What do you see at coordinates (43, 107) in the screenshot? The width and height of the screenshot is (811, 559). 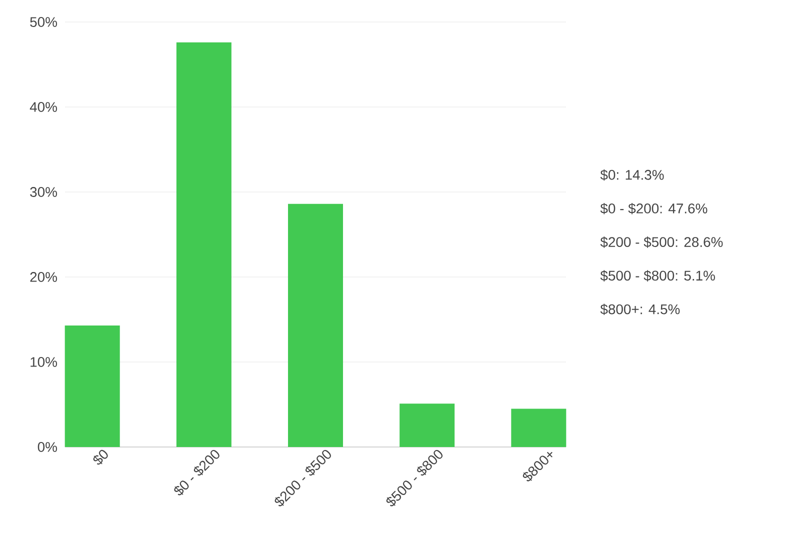 I see `y-tick-label: 40%` at bounding box center [43, 107].